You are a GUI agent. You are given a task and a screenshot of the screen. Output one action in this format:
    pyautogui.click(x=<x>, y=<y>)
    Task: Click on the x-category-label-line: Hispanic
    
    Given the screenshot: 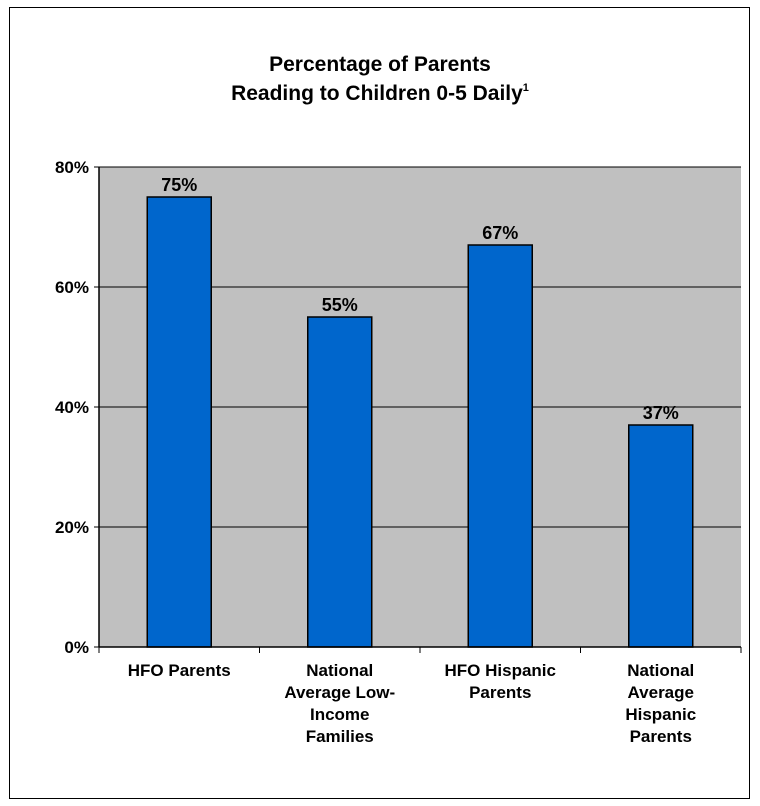 What is the action you would take?
    pyautogui.click(x=660, y=714)
    